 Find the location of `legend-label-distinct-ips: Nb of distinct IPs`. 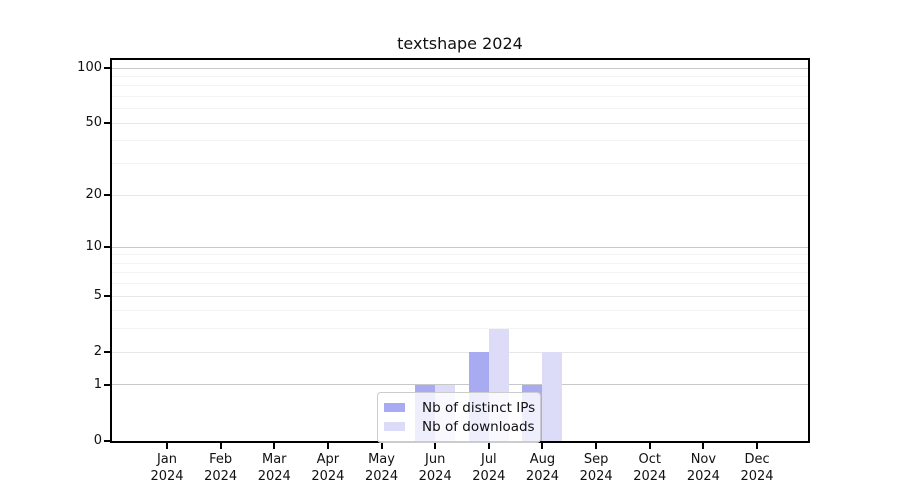

legend-label-distinct-ips: Nb of distinct IPs is located at coordinates (479, 407).